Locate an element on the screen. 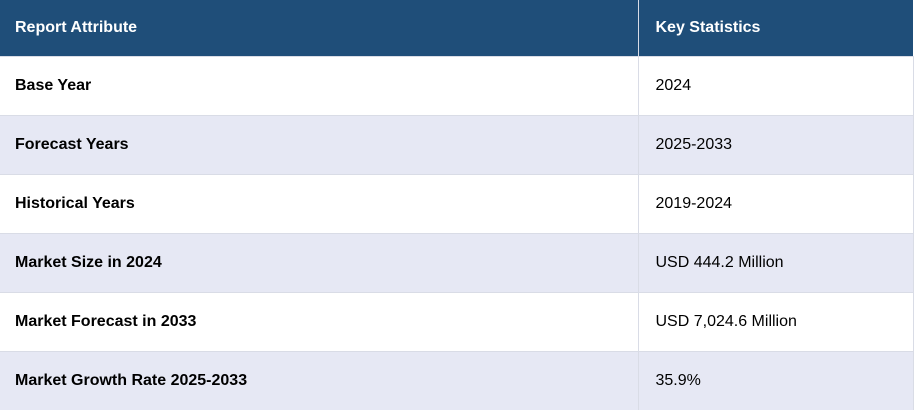  row-value: 2024 is located at coordinates (776, 86).